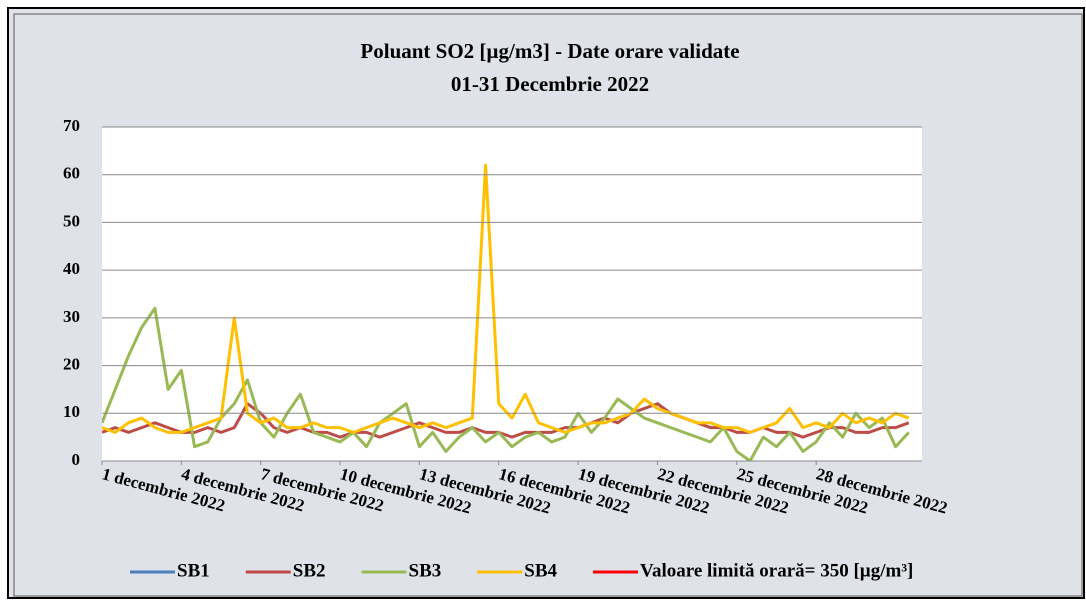 This screenshot has width=1086, height=600. I want to click on series-line, so click(506, 420).